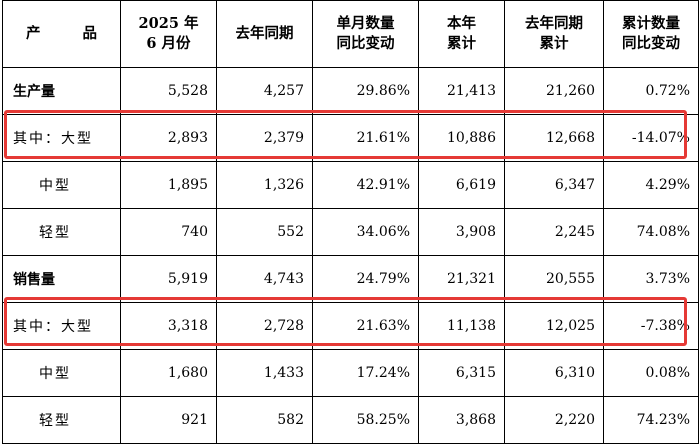 This screenshot has width=700, height=445. Describe the element at coordinates (33, 33) in the screenshot. I see `header-product-char-1: 产` at that location.